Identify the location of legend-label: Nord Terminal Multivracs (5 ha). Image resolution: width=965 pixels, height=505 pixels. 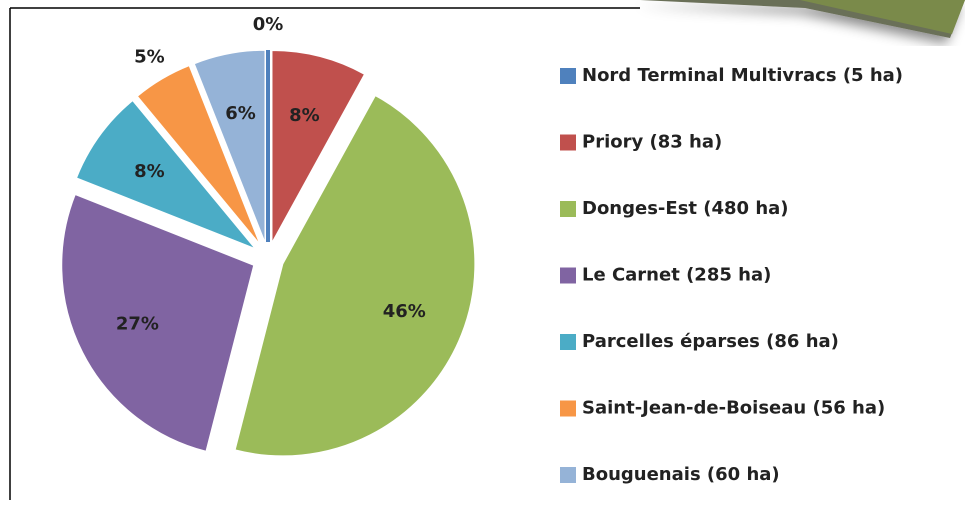
(742, 75).